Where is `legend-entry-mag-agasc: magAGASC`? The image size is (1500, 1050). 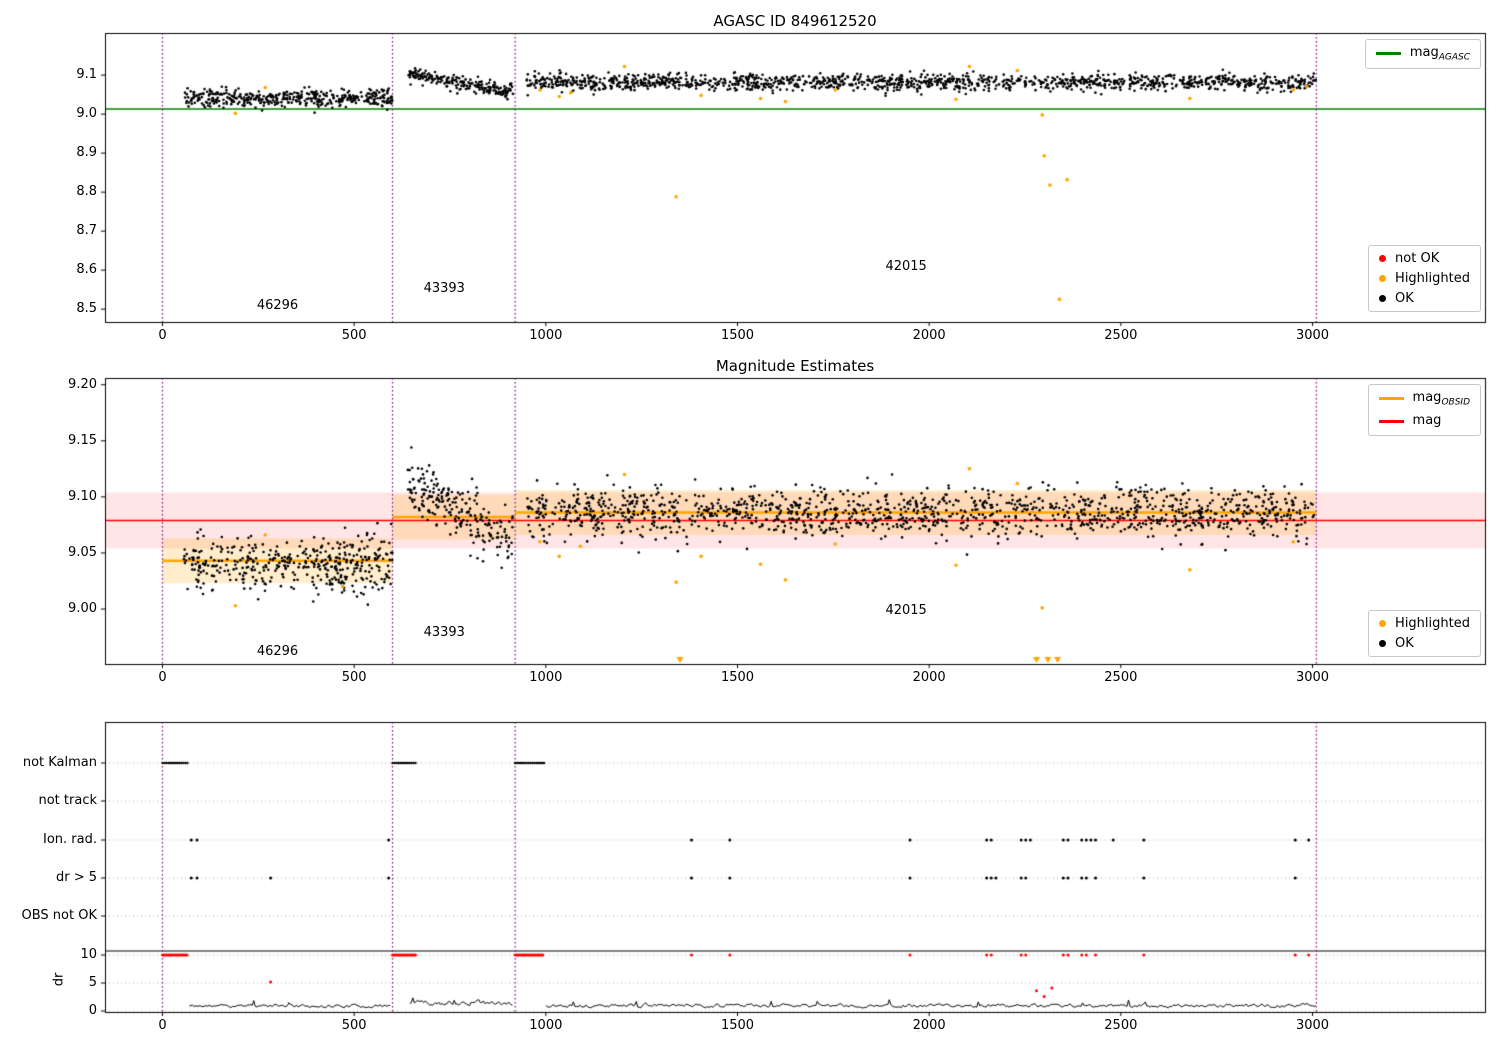 legend-entry-mag-agasc: magAGASC is located at coordinates (1422, 54).